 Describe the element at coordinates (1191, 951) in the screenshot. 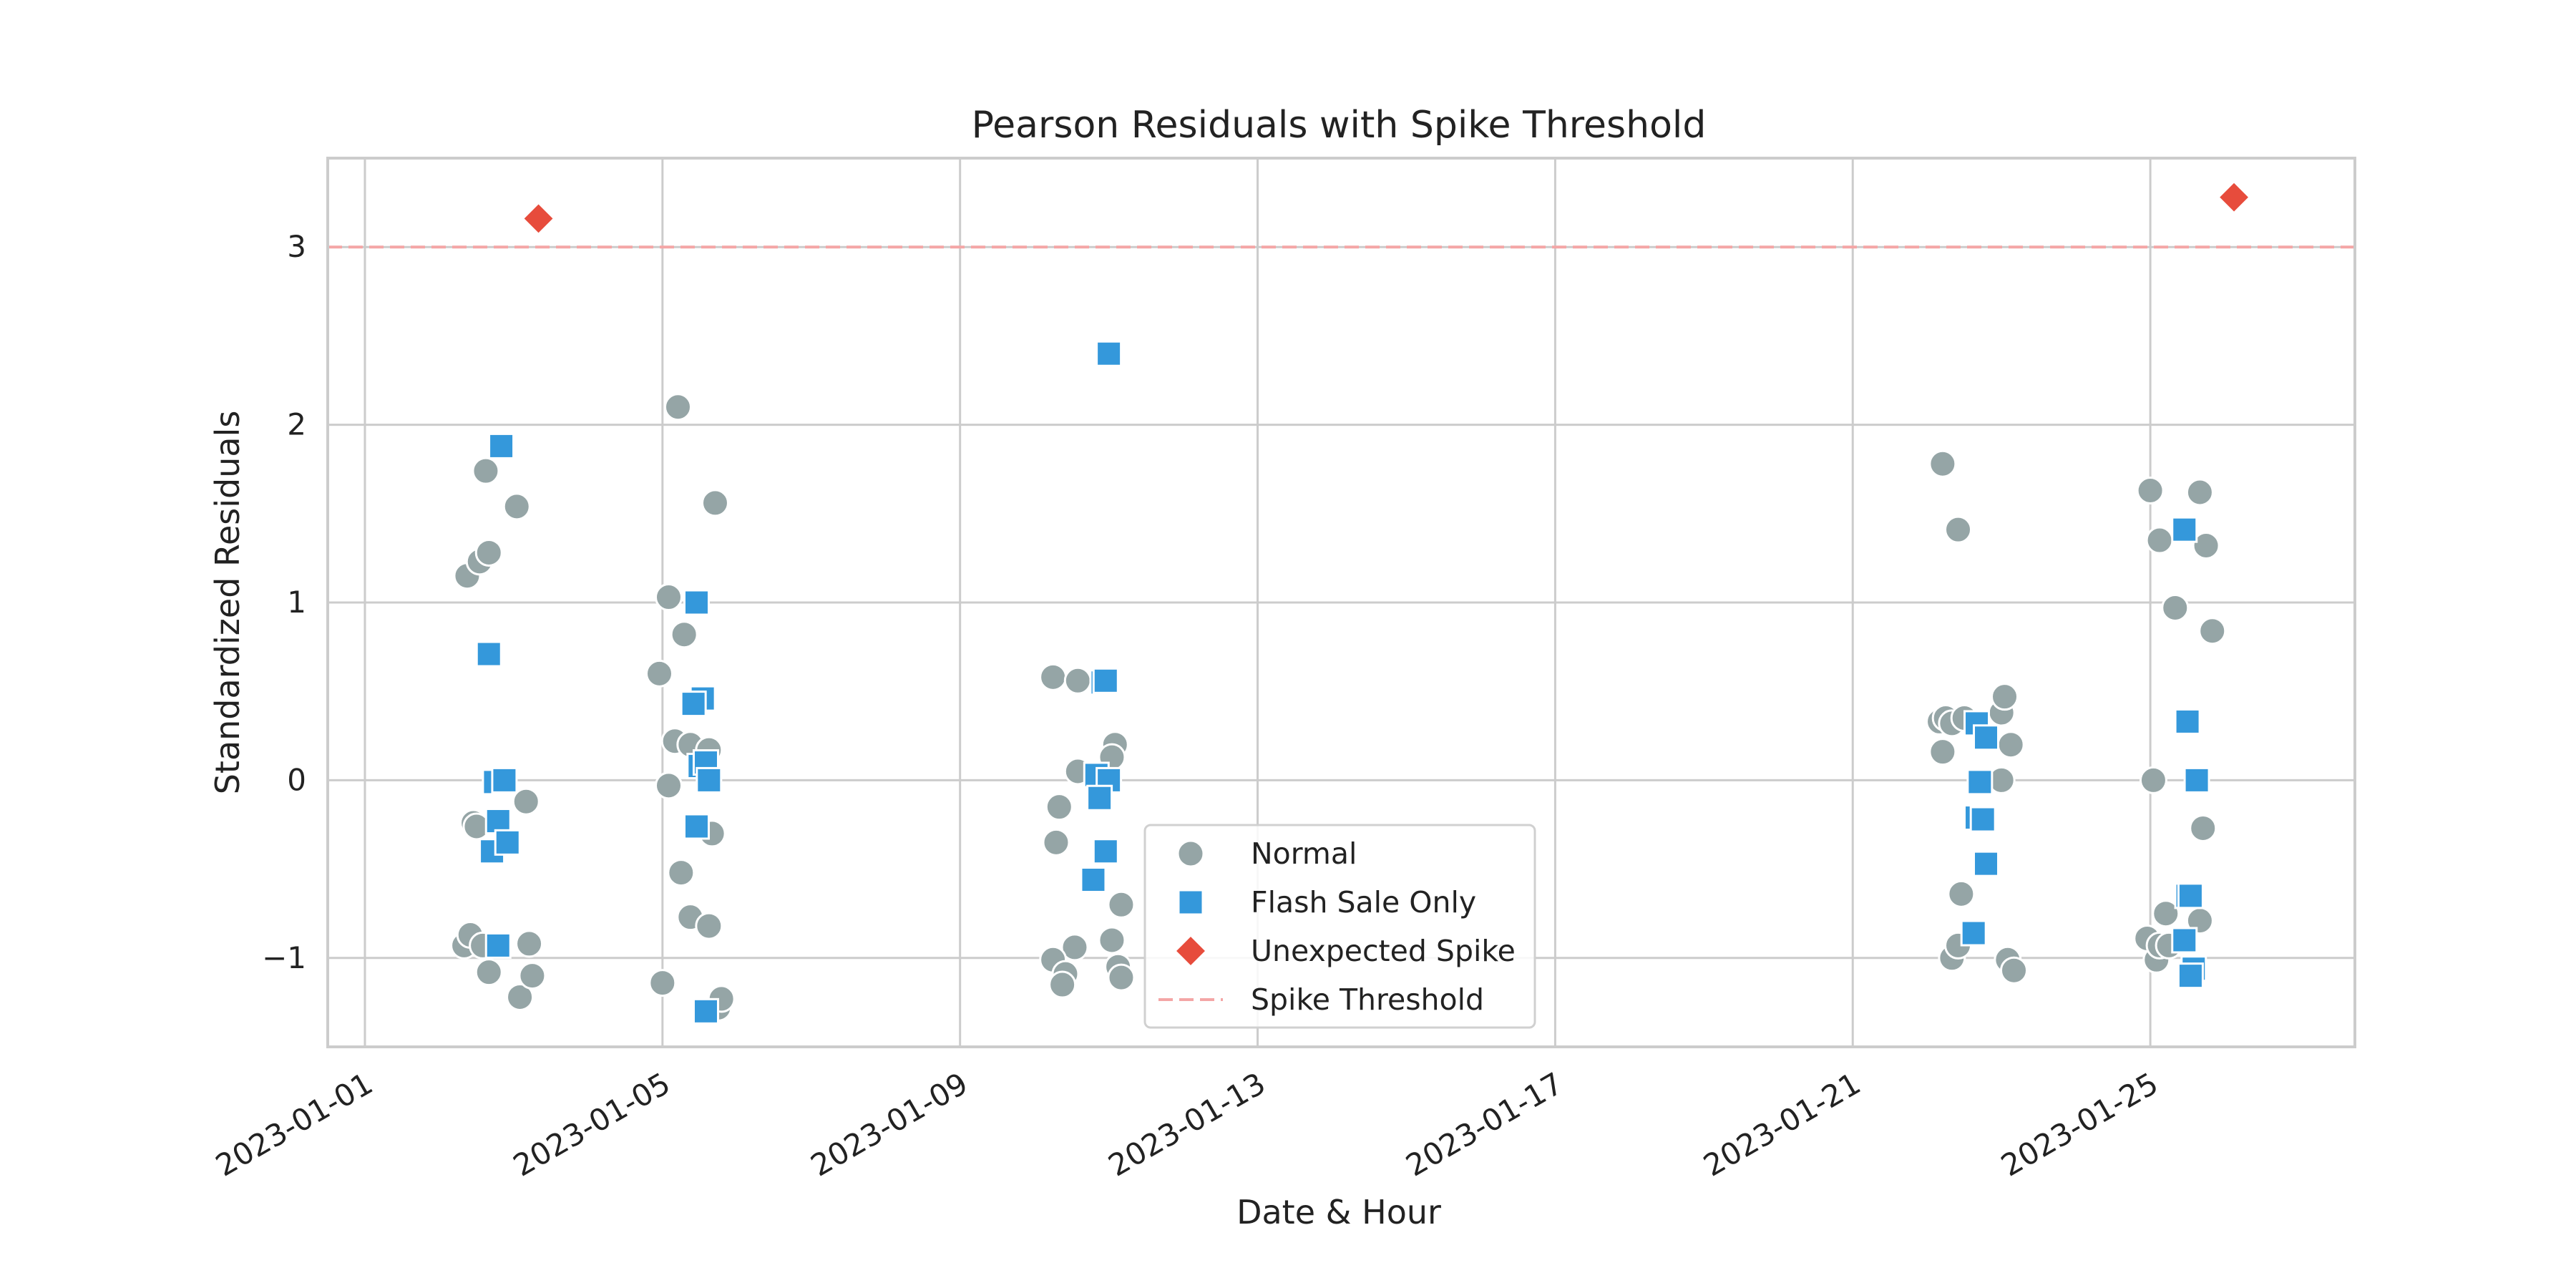

I see `legend-spike-point-swatch` at that location.